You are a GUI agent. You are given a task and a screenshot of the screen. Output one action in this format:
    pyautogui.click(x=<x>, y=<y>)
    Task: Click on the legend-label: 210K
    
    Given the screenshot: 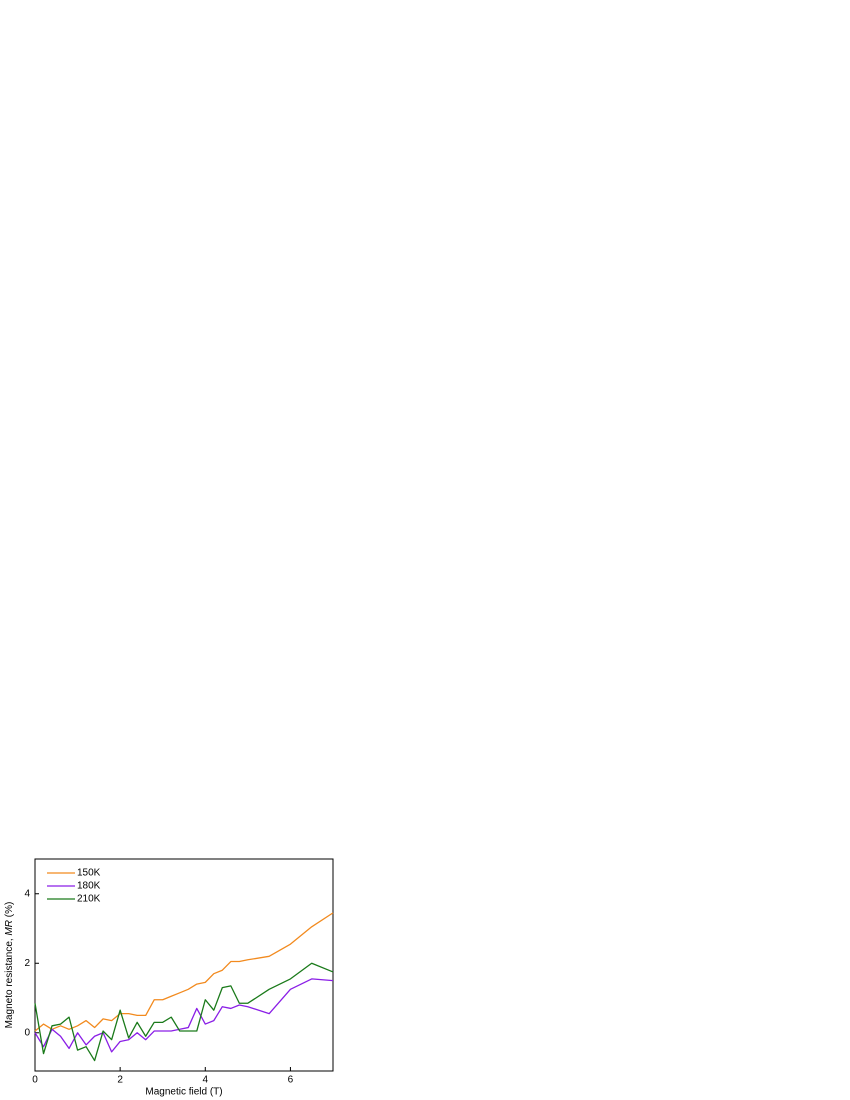 What is the action you would take?
    pyautogui.click(x=89, y=899)
    